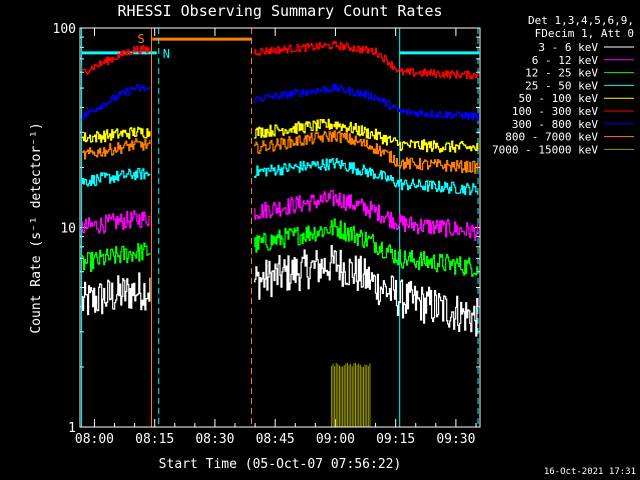 The height and width of the screenshot is (480, 640). I want to click on chart-title: RHESSI Observing Summary Count Rates, so click(279, 11).